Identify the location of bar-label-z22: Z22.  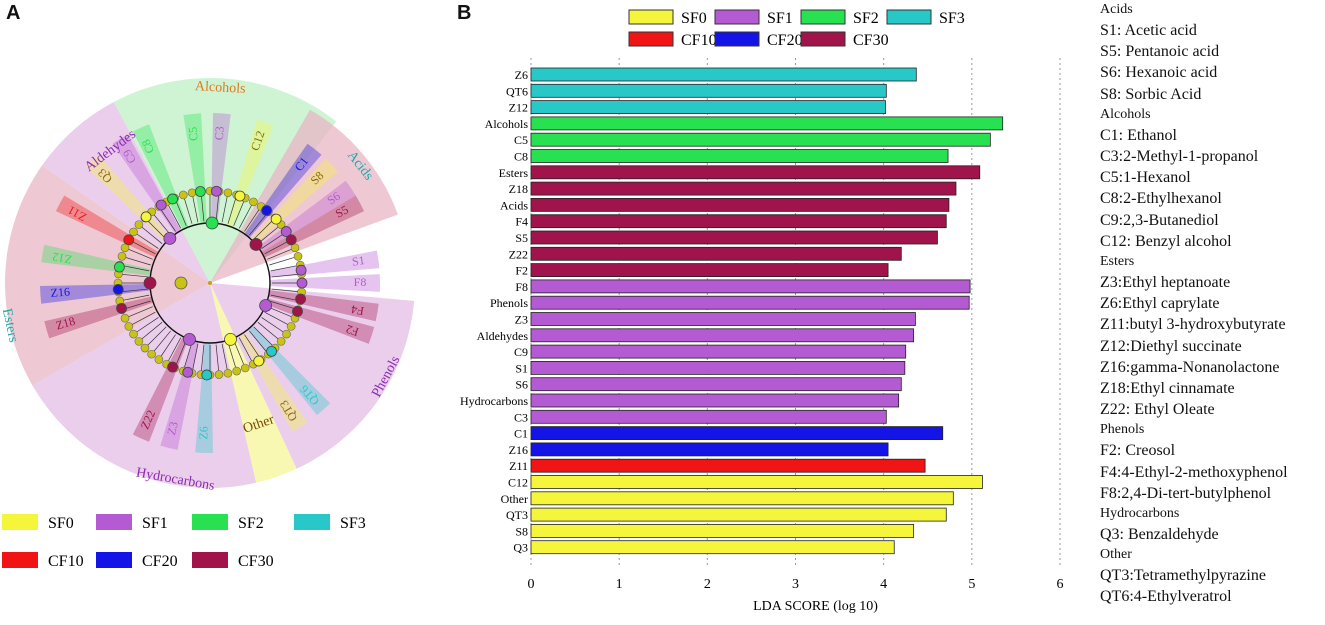
(518, 254).